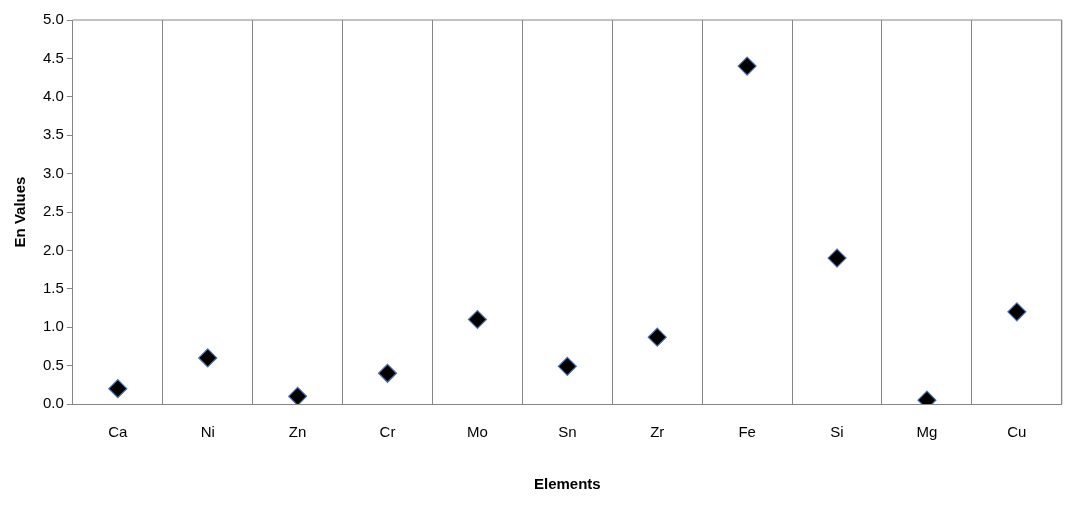 This screenshot has width=1072, height=506. What do you see at coordinates (387, 432) in the screenshot?
I see `x-tick-label: Cr` at bounding box center [387, 432].